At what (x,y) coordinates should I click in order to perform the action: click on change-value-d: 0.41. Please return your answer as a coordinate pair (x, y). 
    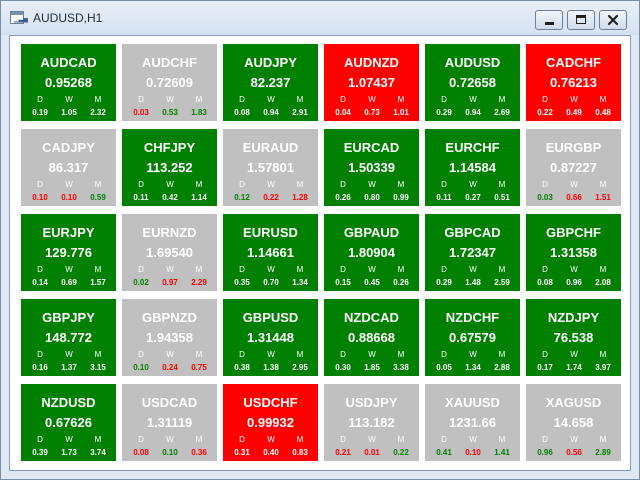
    Looking at the image, I should click on (444, 452).